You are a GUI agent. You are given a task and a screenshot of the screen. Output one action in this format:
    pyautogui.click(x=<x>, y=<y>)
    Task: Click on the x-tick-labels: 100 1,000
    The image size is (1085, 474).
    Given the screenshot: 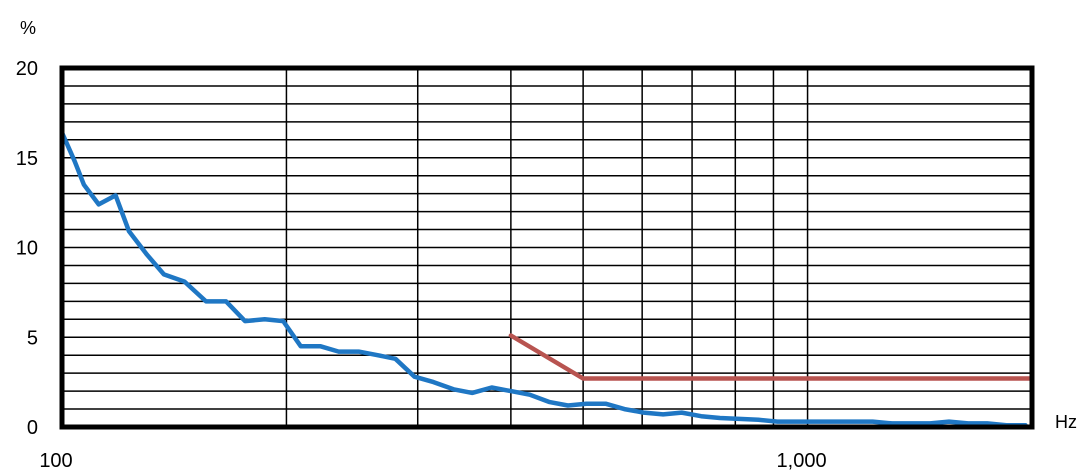 What is the action you would take?
    pyautogui.click(x=432, y=461)
    